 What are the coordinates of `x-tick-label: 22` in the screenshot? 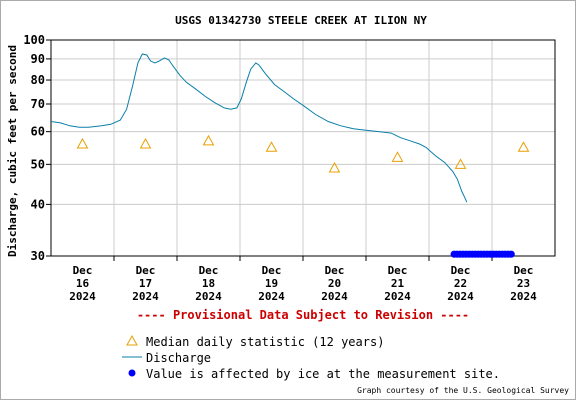 It's located at (460, 283).